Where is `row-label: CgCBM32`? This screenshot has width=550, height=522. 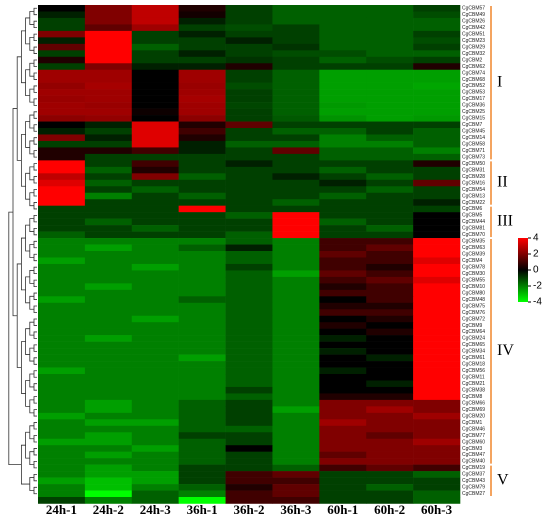
row-label: CgCBM32 is located at coordinates (473, 54).